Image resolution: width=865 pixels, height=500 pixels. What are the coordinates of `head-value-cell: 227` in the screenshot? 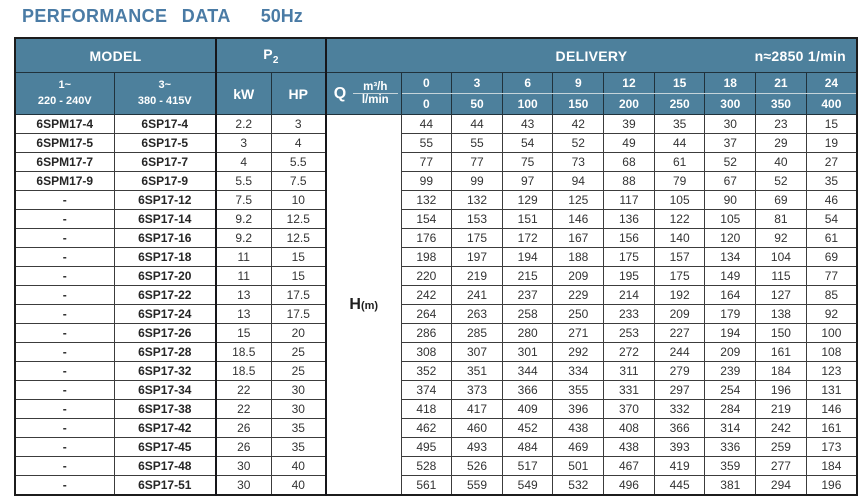 It's located at (679, 333).